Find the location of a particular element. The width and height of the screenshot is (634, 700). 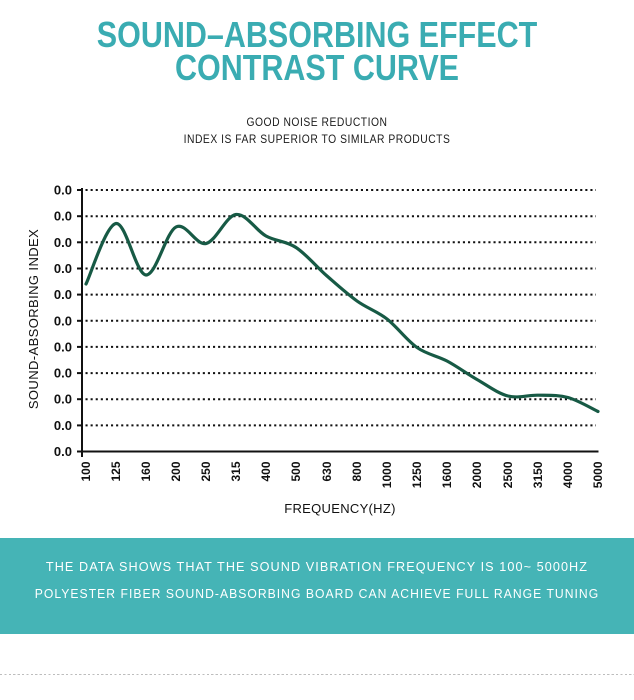

svg-text: 200 is located at coordinates (176, 471).